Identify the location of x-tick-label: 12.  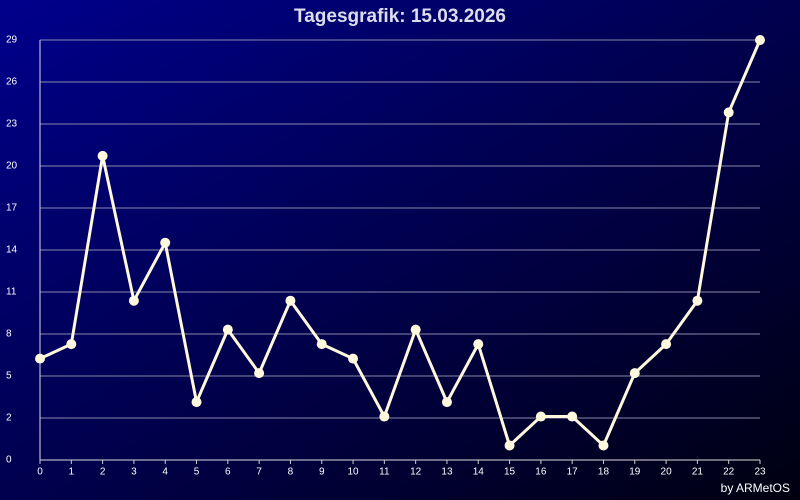
(416, 472).